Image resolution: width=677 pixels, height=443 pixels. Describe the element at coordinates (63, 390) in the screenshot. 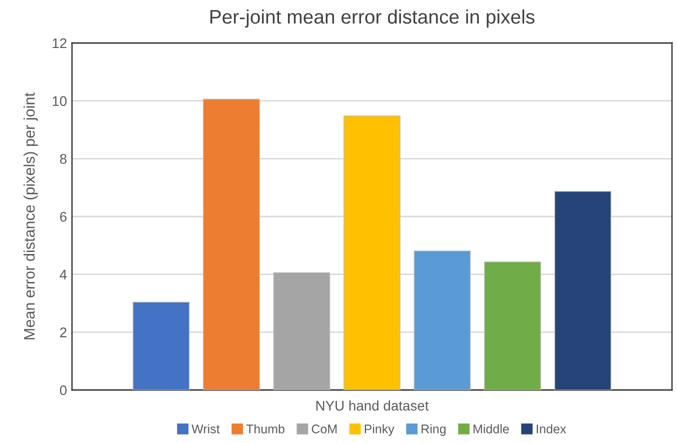

I see `y-tick-label: 0` at that location.